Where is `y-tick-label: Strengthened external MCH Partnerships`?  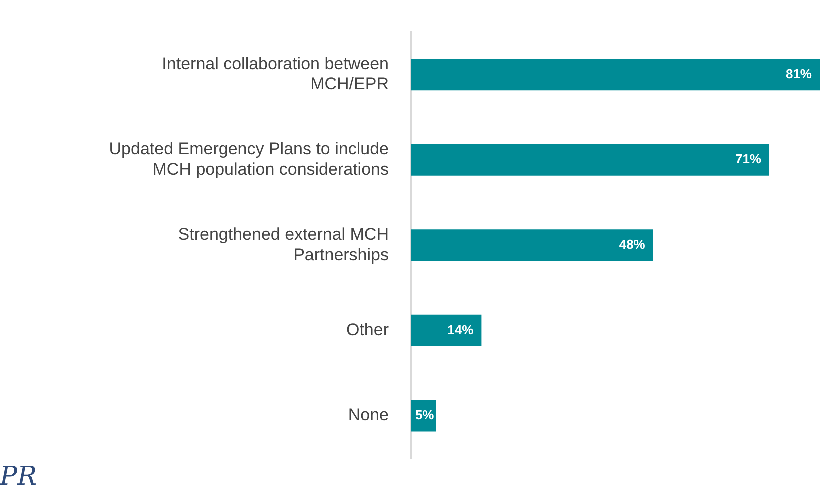 y-tick-label: Strengthened external MCH Partnerships is located at coordinates (283, 244).